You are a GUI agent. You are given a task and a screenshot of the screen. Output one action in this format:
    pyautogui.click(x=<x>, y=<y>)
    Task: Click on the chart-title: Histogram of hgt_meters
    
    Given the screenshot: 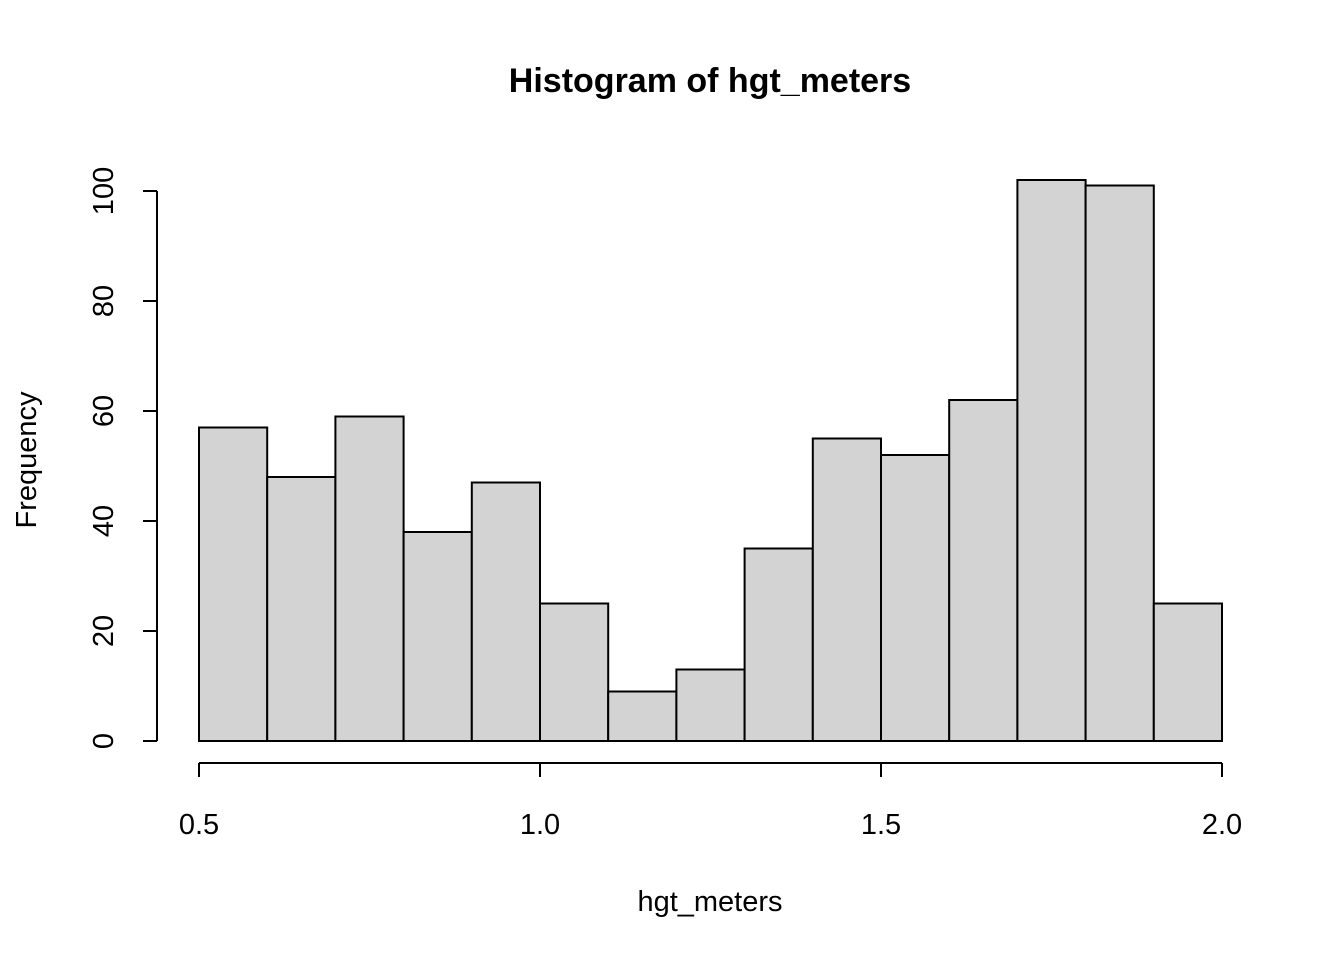 What is the action you would take?
    pyautogui.click(x=710, y=81)
    